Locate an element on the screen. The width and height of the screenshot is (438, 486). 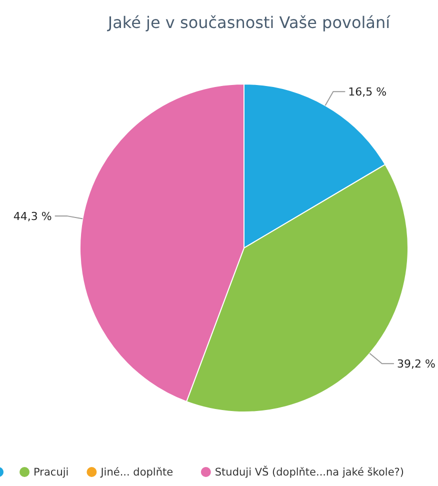
data-label: 44,3 % is located at coordinates (32, 216).